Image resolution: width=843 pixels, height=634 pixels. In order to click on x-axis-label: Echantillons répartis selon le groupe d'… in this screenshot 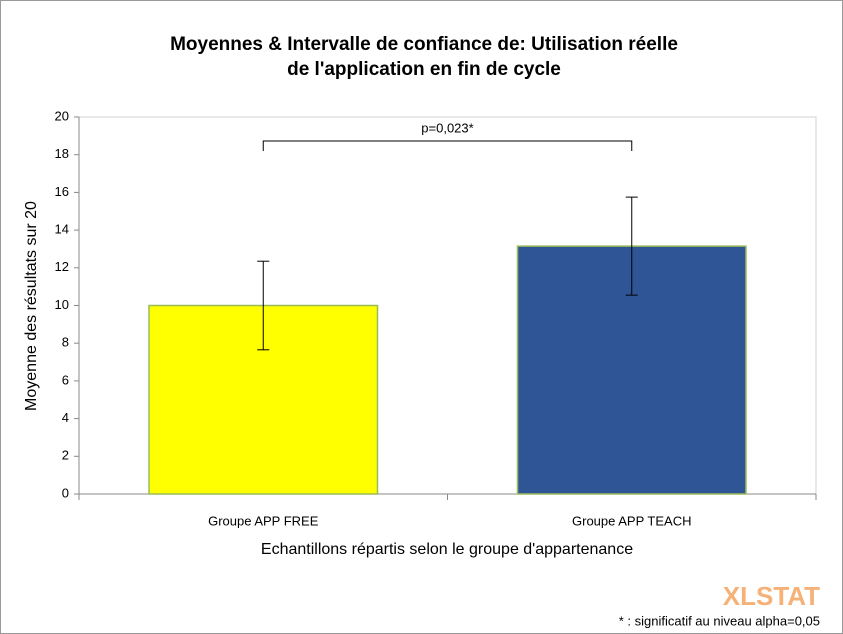, I will do `click(447, 549)`.